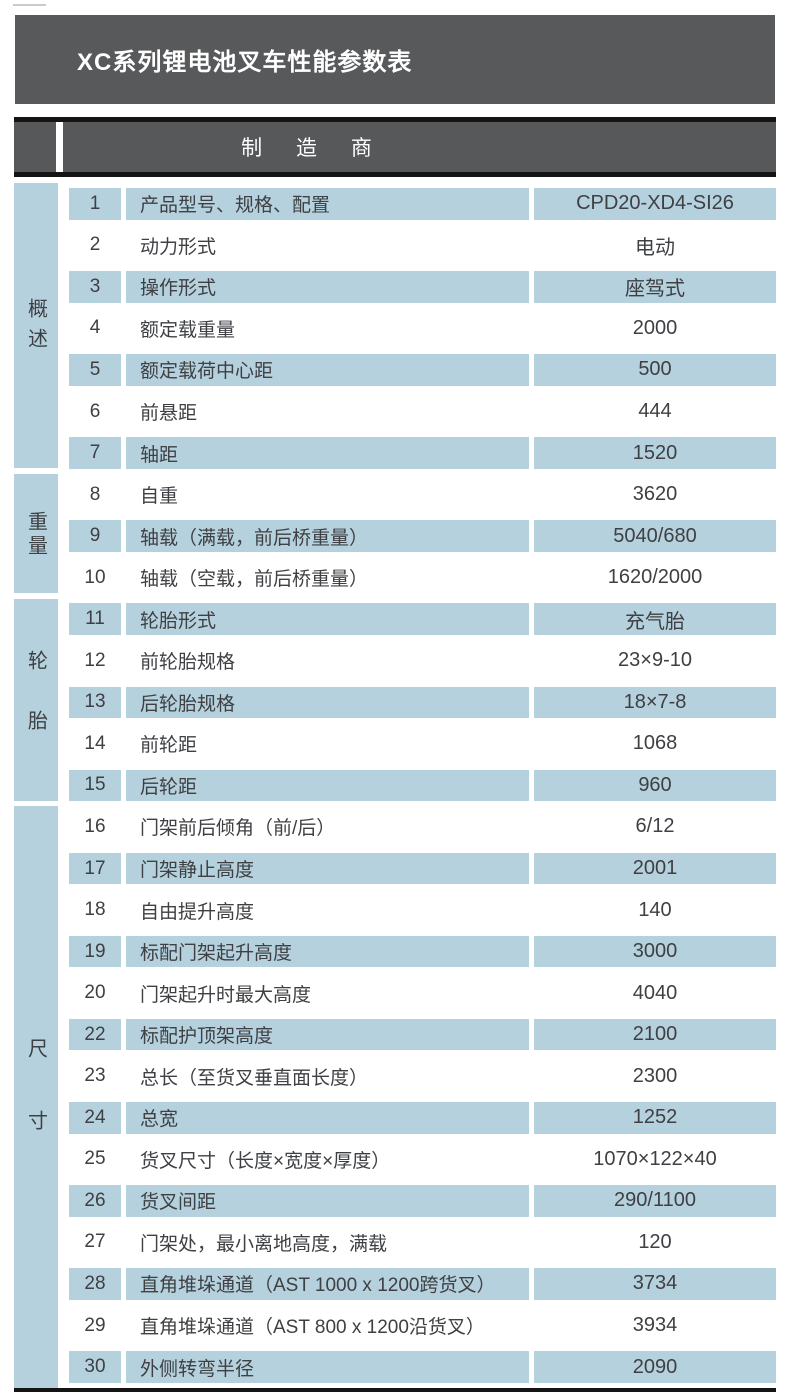 The height and width of the screenshot is (1392, 790). Describe the element at coordinates (655, 327) in the screenshot. I see `row-value: 2000` at that location.